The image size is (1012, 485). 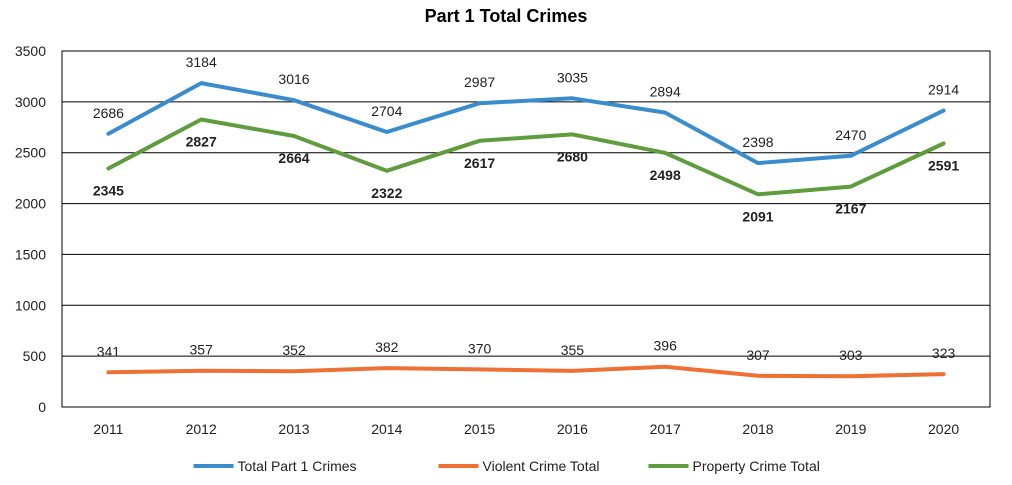 I want to click on legend-label: Total Part 1 Crimes, so click(x=297, y=466).